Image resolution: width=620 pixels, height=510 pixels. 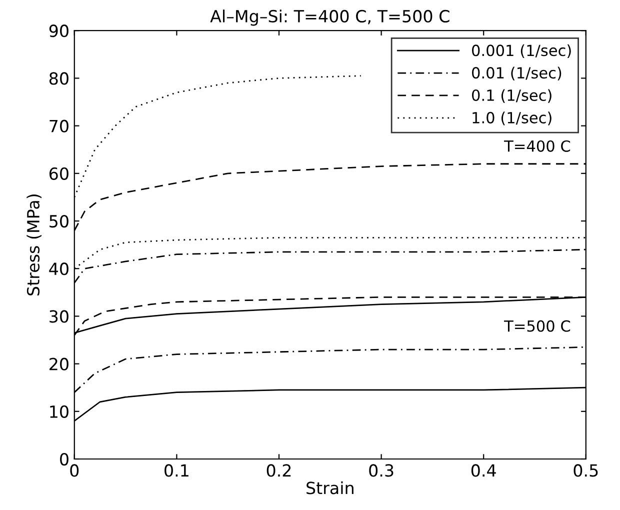 What do you see at coordinates (58, 269) in the screenshot?
I see `y-tick-label: 40` at bounding box center [58, 269].